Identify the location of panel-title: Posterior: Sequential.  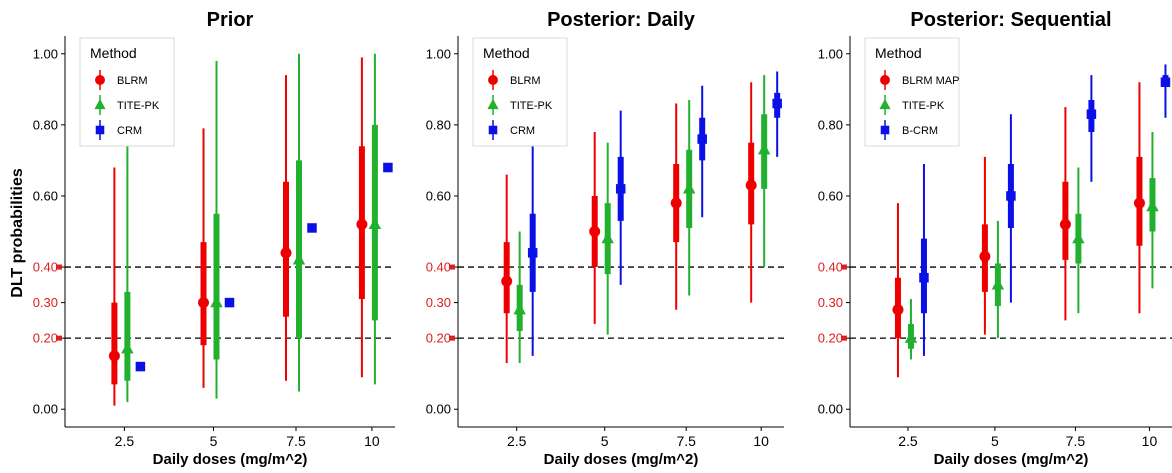
(1010, 20).